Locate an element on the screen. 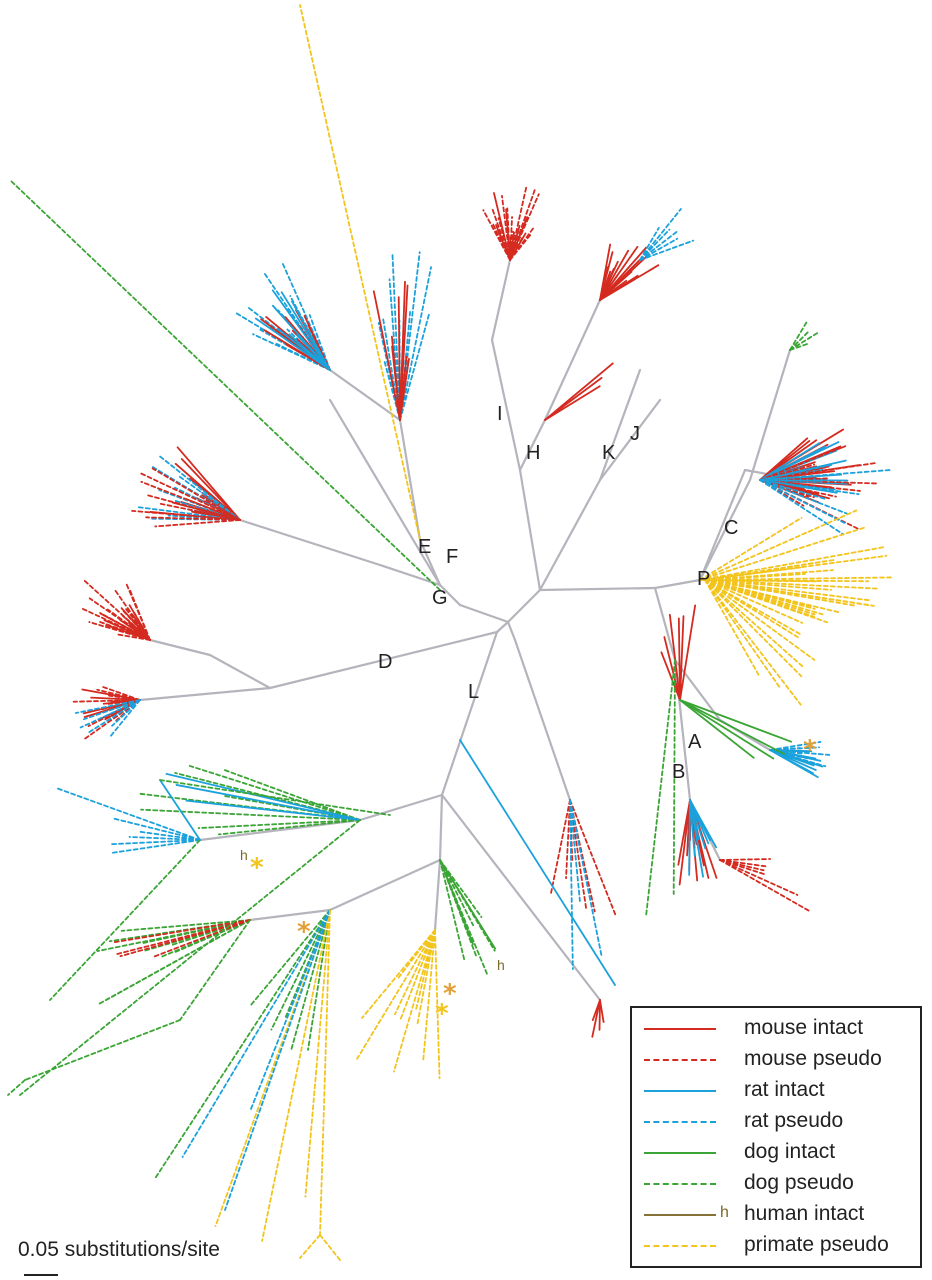 This screenshot has height=1280, width=932. legend-label: mouse intact is located at coordinates (804, 1027).